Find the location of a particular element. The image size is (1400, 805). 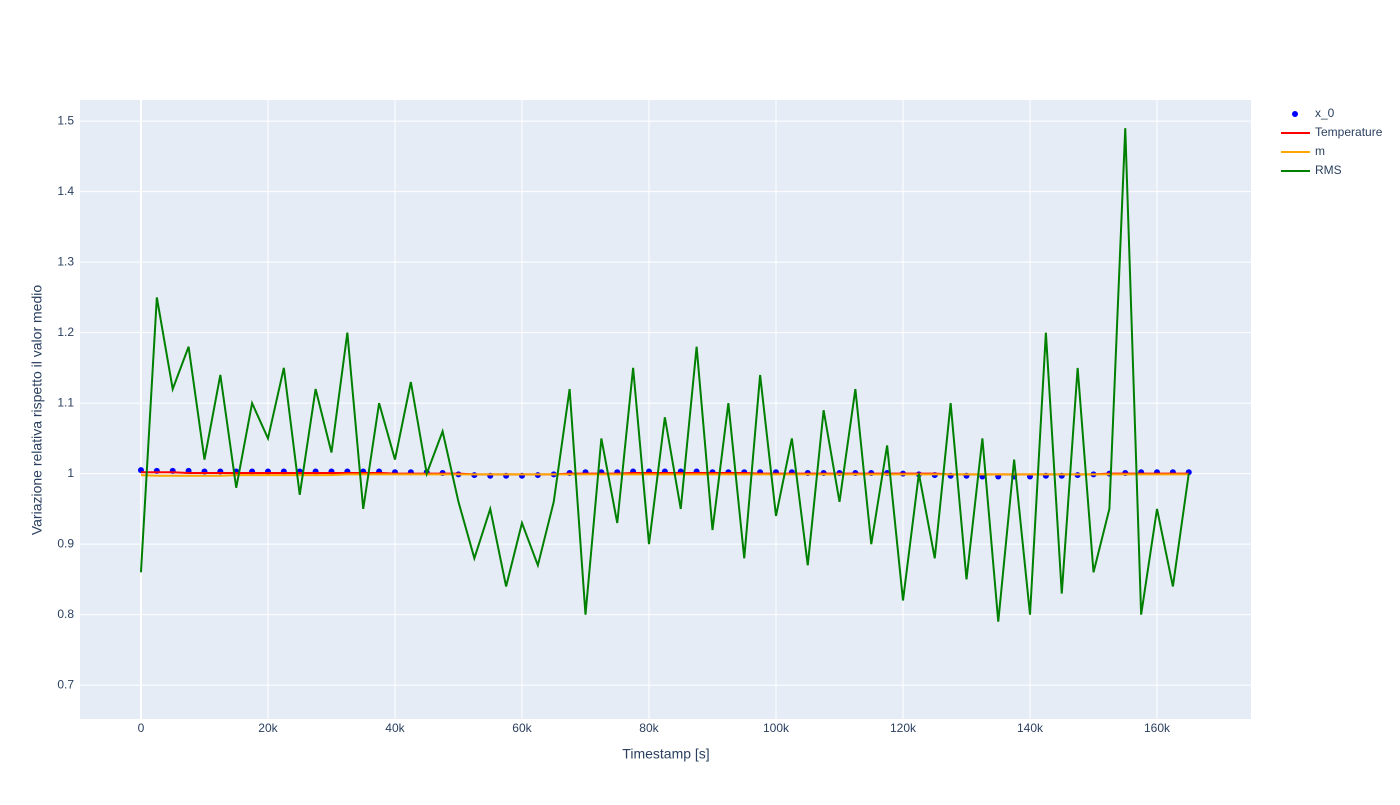

legend-marker is located at coordinates (1295, 114).